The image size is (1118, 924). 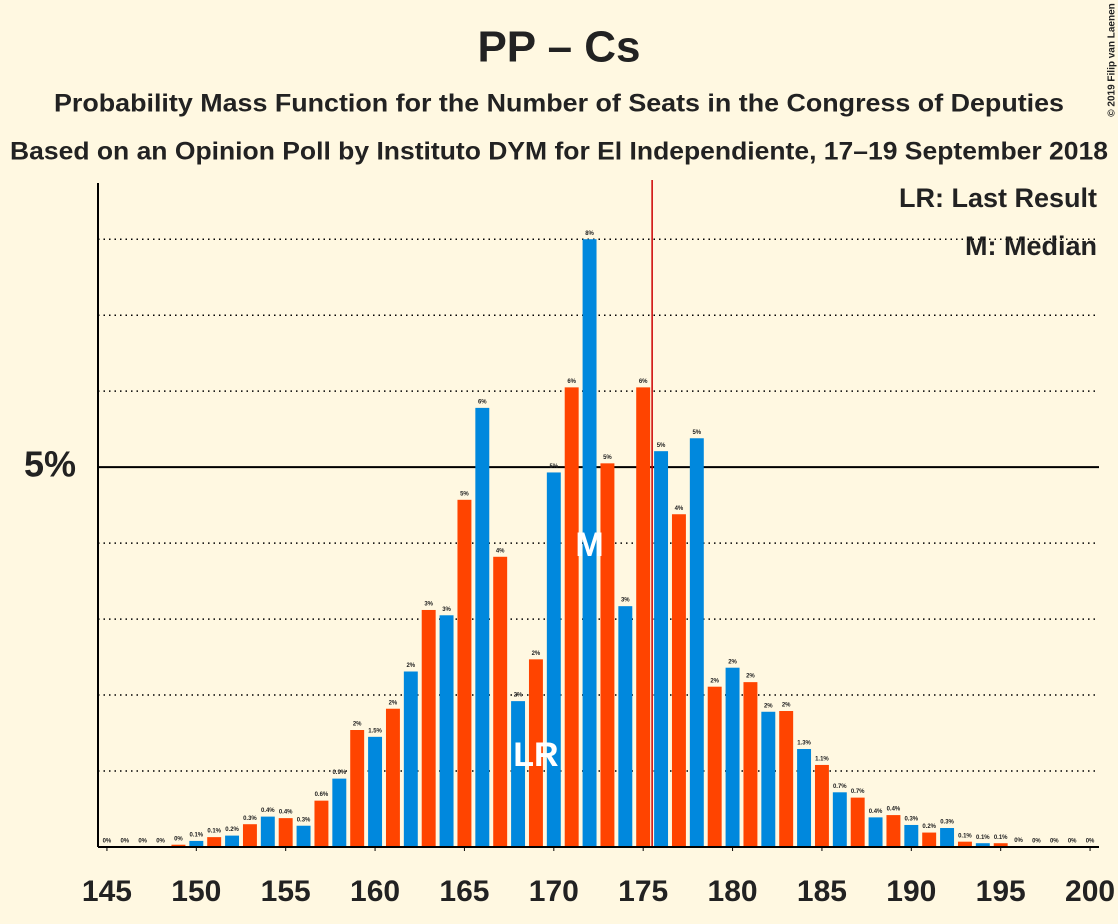 I want to click on value-label: 1.1%, so click(x=822, y=760).